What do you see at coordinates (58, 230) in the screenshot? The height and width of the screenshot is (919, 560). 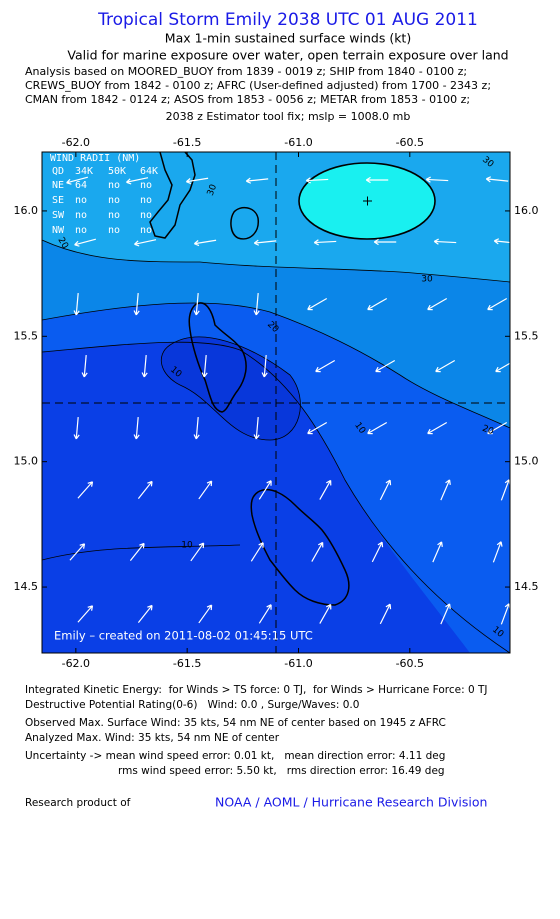 I see `radii-cell: NW` at bounding box center [58, 230].